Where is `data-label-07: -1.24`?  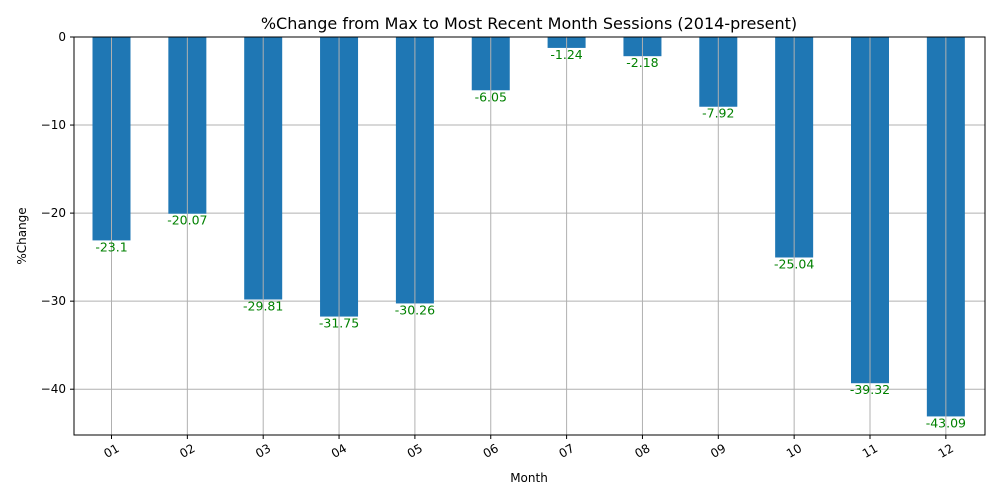
data-label-07: -1.24 is located at coordinates (566, 54).